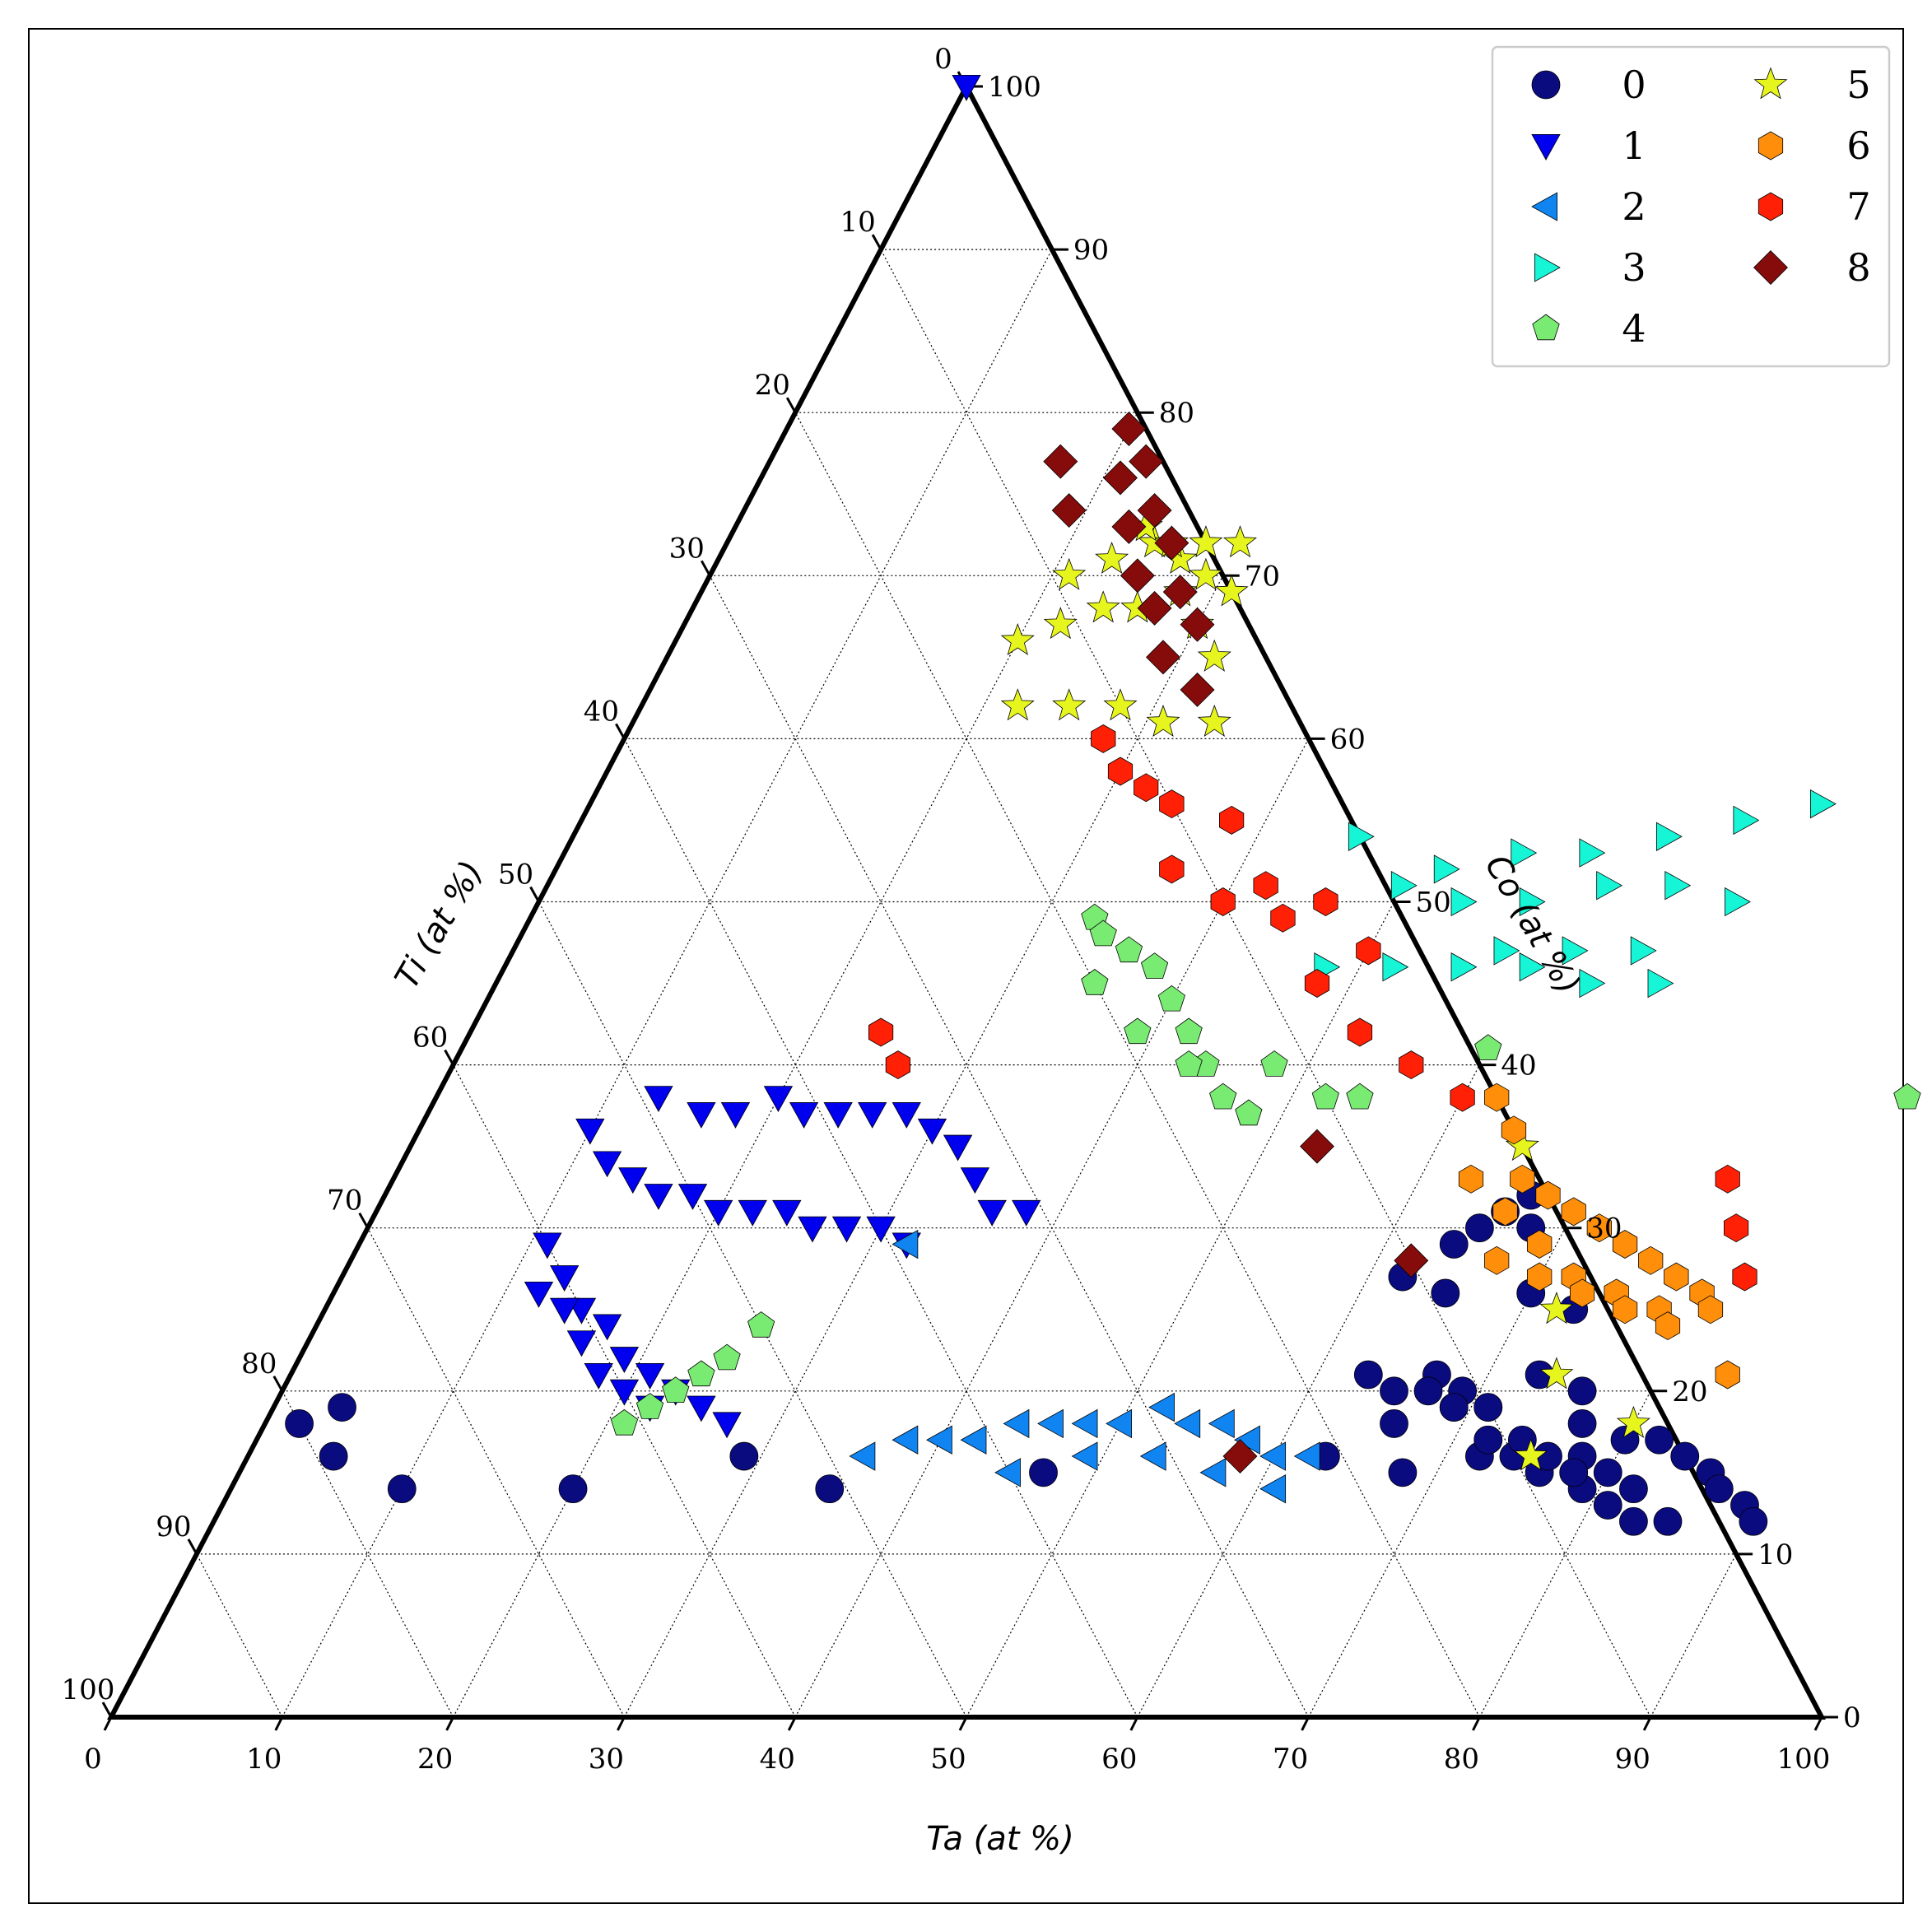 The width and height of the screenshot is (1932, 1932). What do you see at coordinates (606, 1759) in the screenshot?
I see `tick-label-ta-30: 30` at bounding box center [606, 1759].